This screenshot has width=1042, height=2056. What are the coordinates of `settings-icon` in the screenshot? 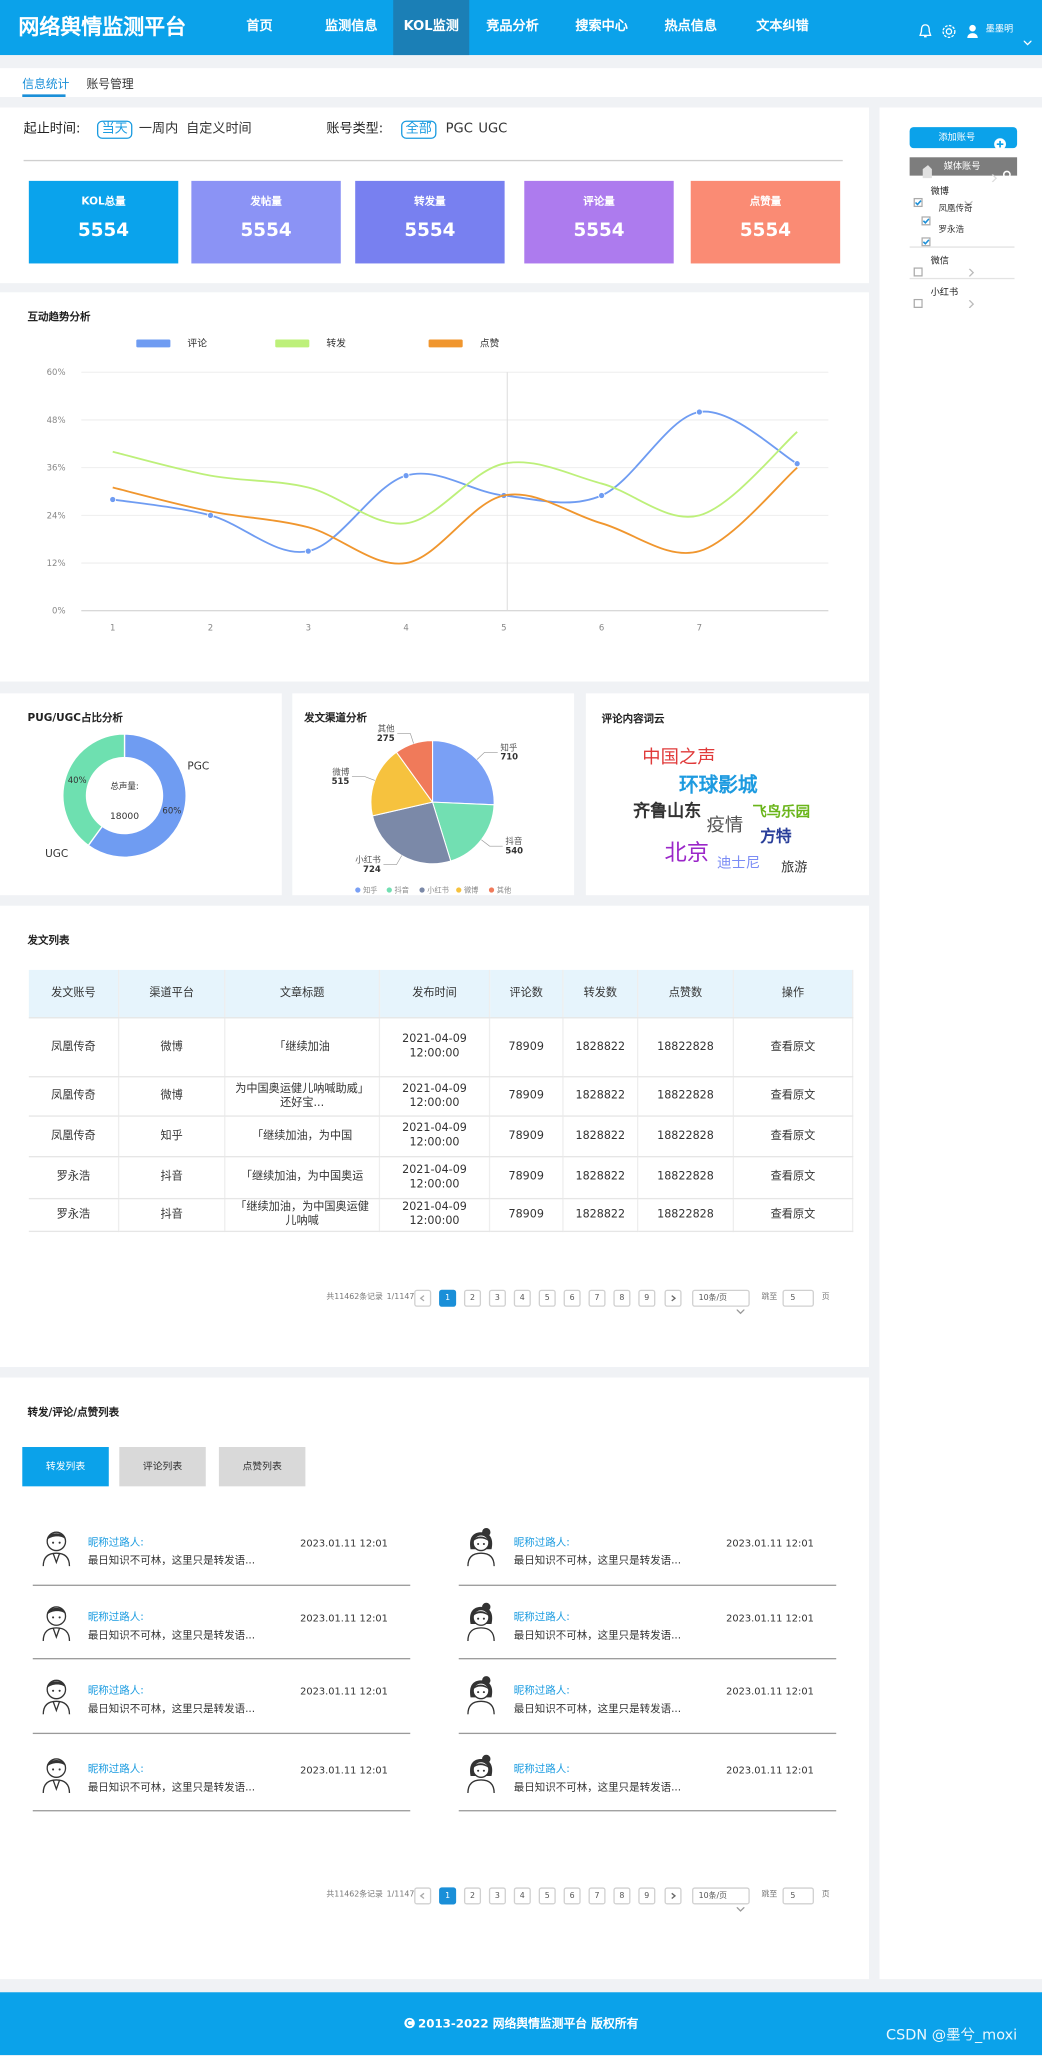 It's located at (949, 29).